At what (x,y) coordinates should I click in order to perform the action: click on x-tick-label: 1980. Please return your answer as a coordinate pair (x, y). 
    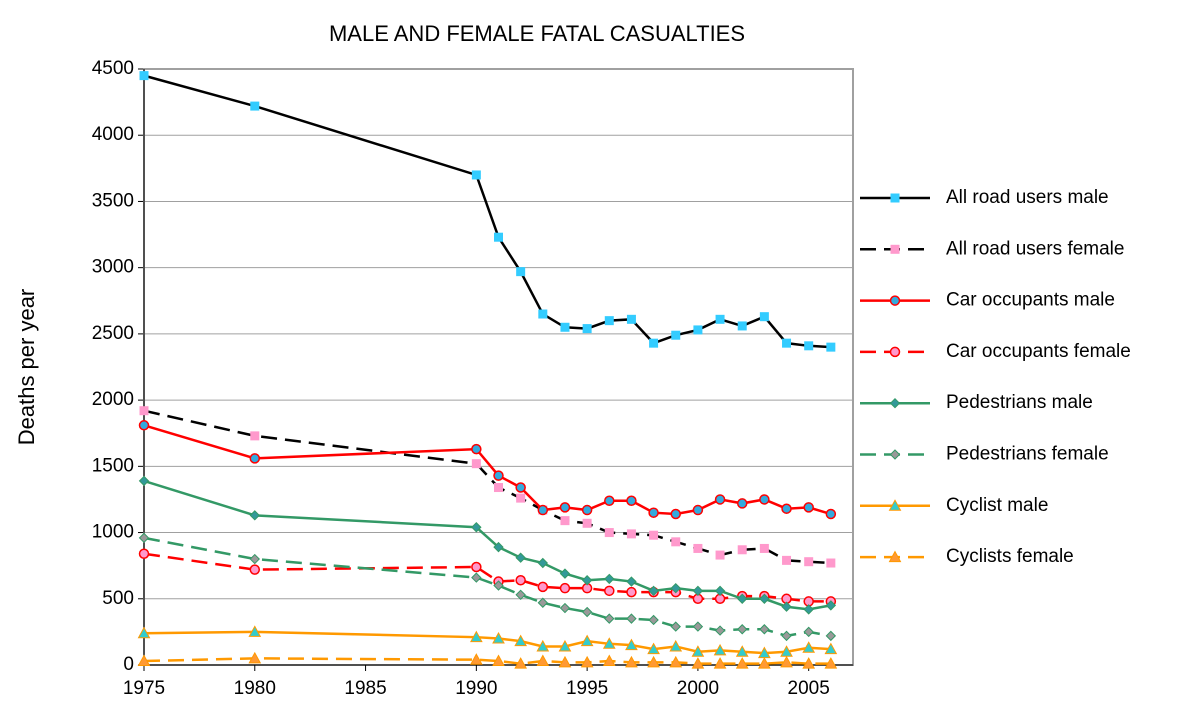
    Looking at the image, I should click on (255, 688).